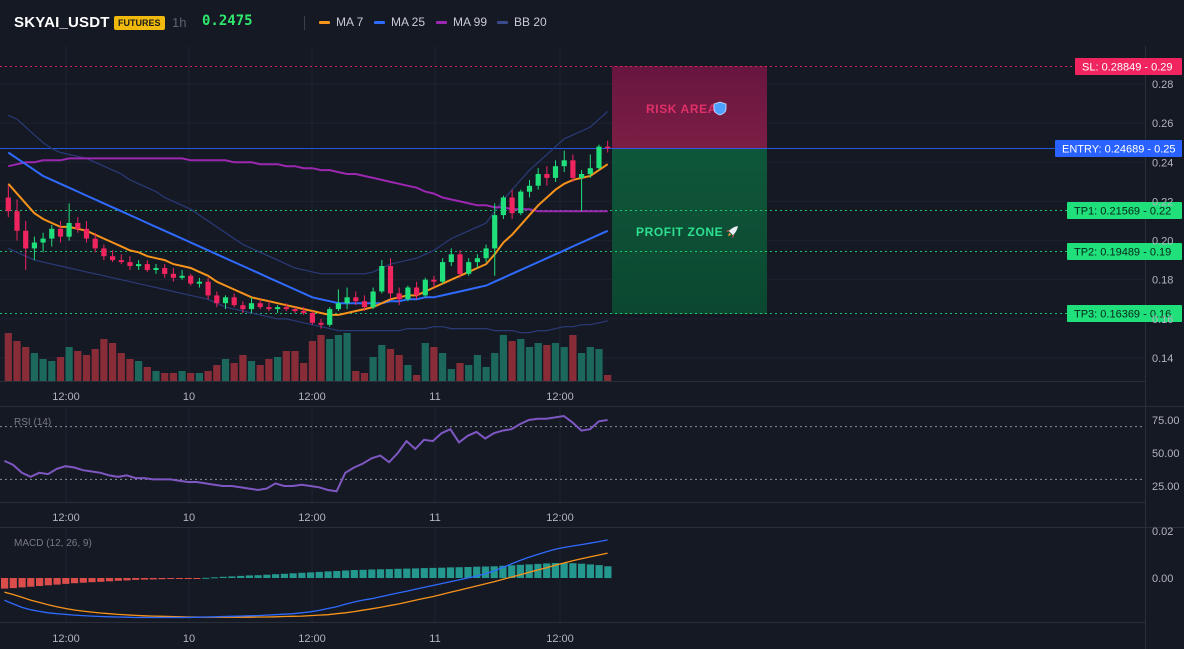  I want to click on sl-tag-label: SL: 0.28849 - 0.29, so click(1127, 68).